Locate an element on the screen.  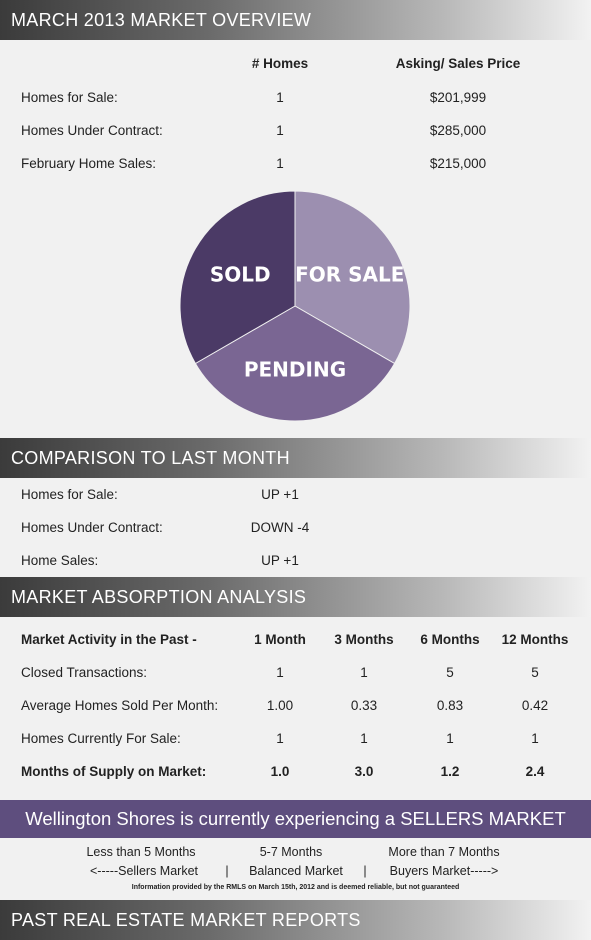
pie-label-for-sale: FOR SALE is located at coordinates (349, 274).